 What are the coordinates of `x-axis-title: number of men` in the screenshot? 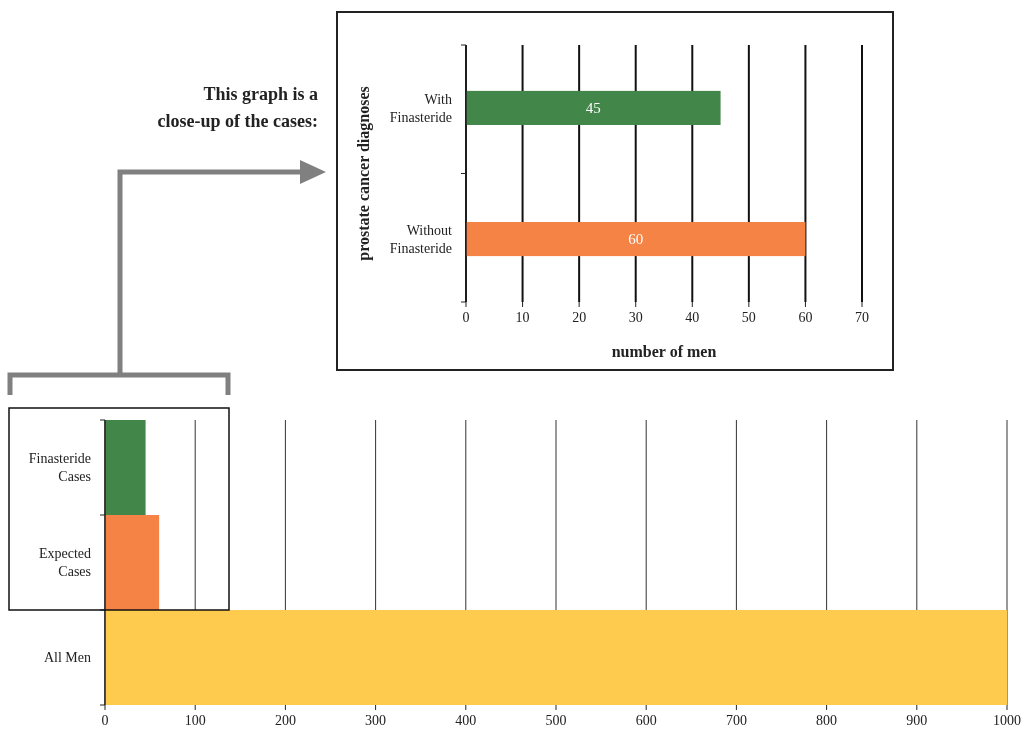 It's located at (664, 351).